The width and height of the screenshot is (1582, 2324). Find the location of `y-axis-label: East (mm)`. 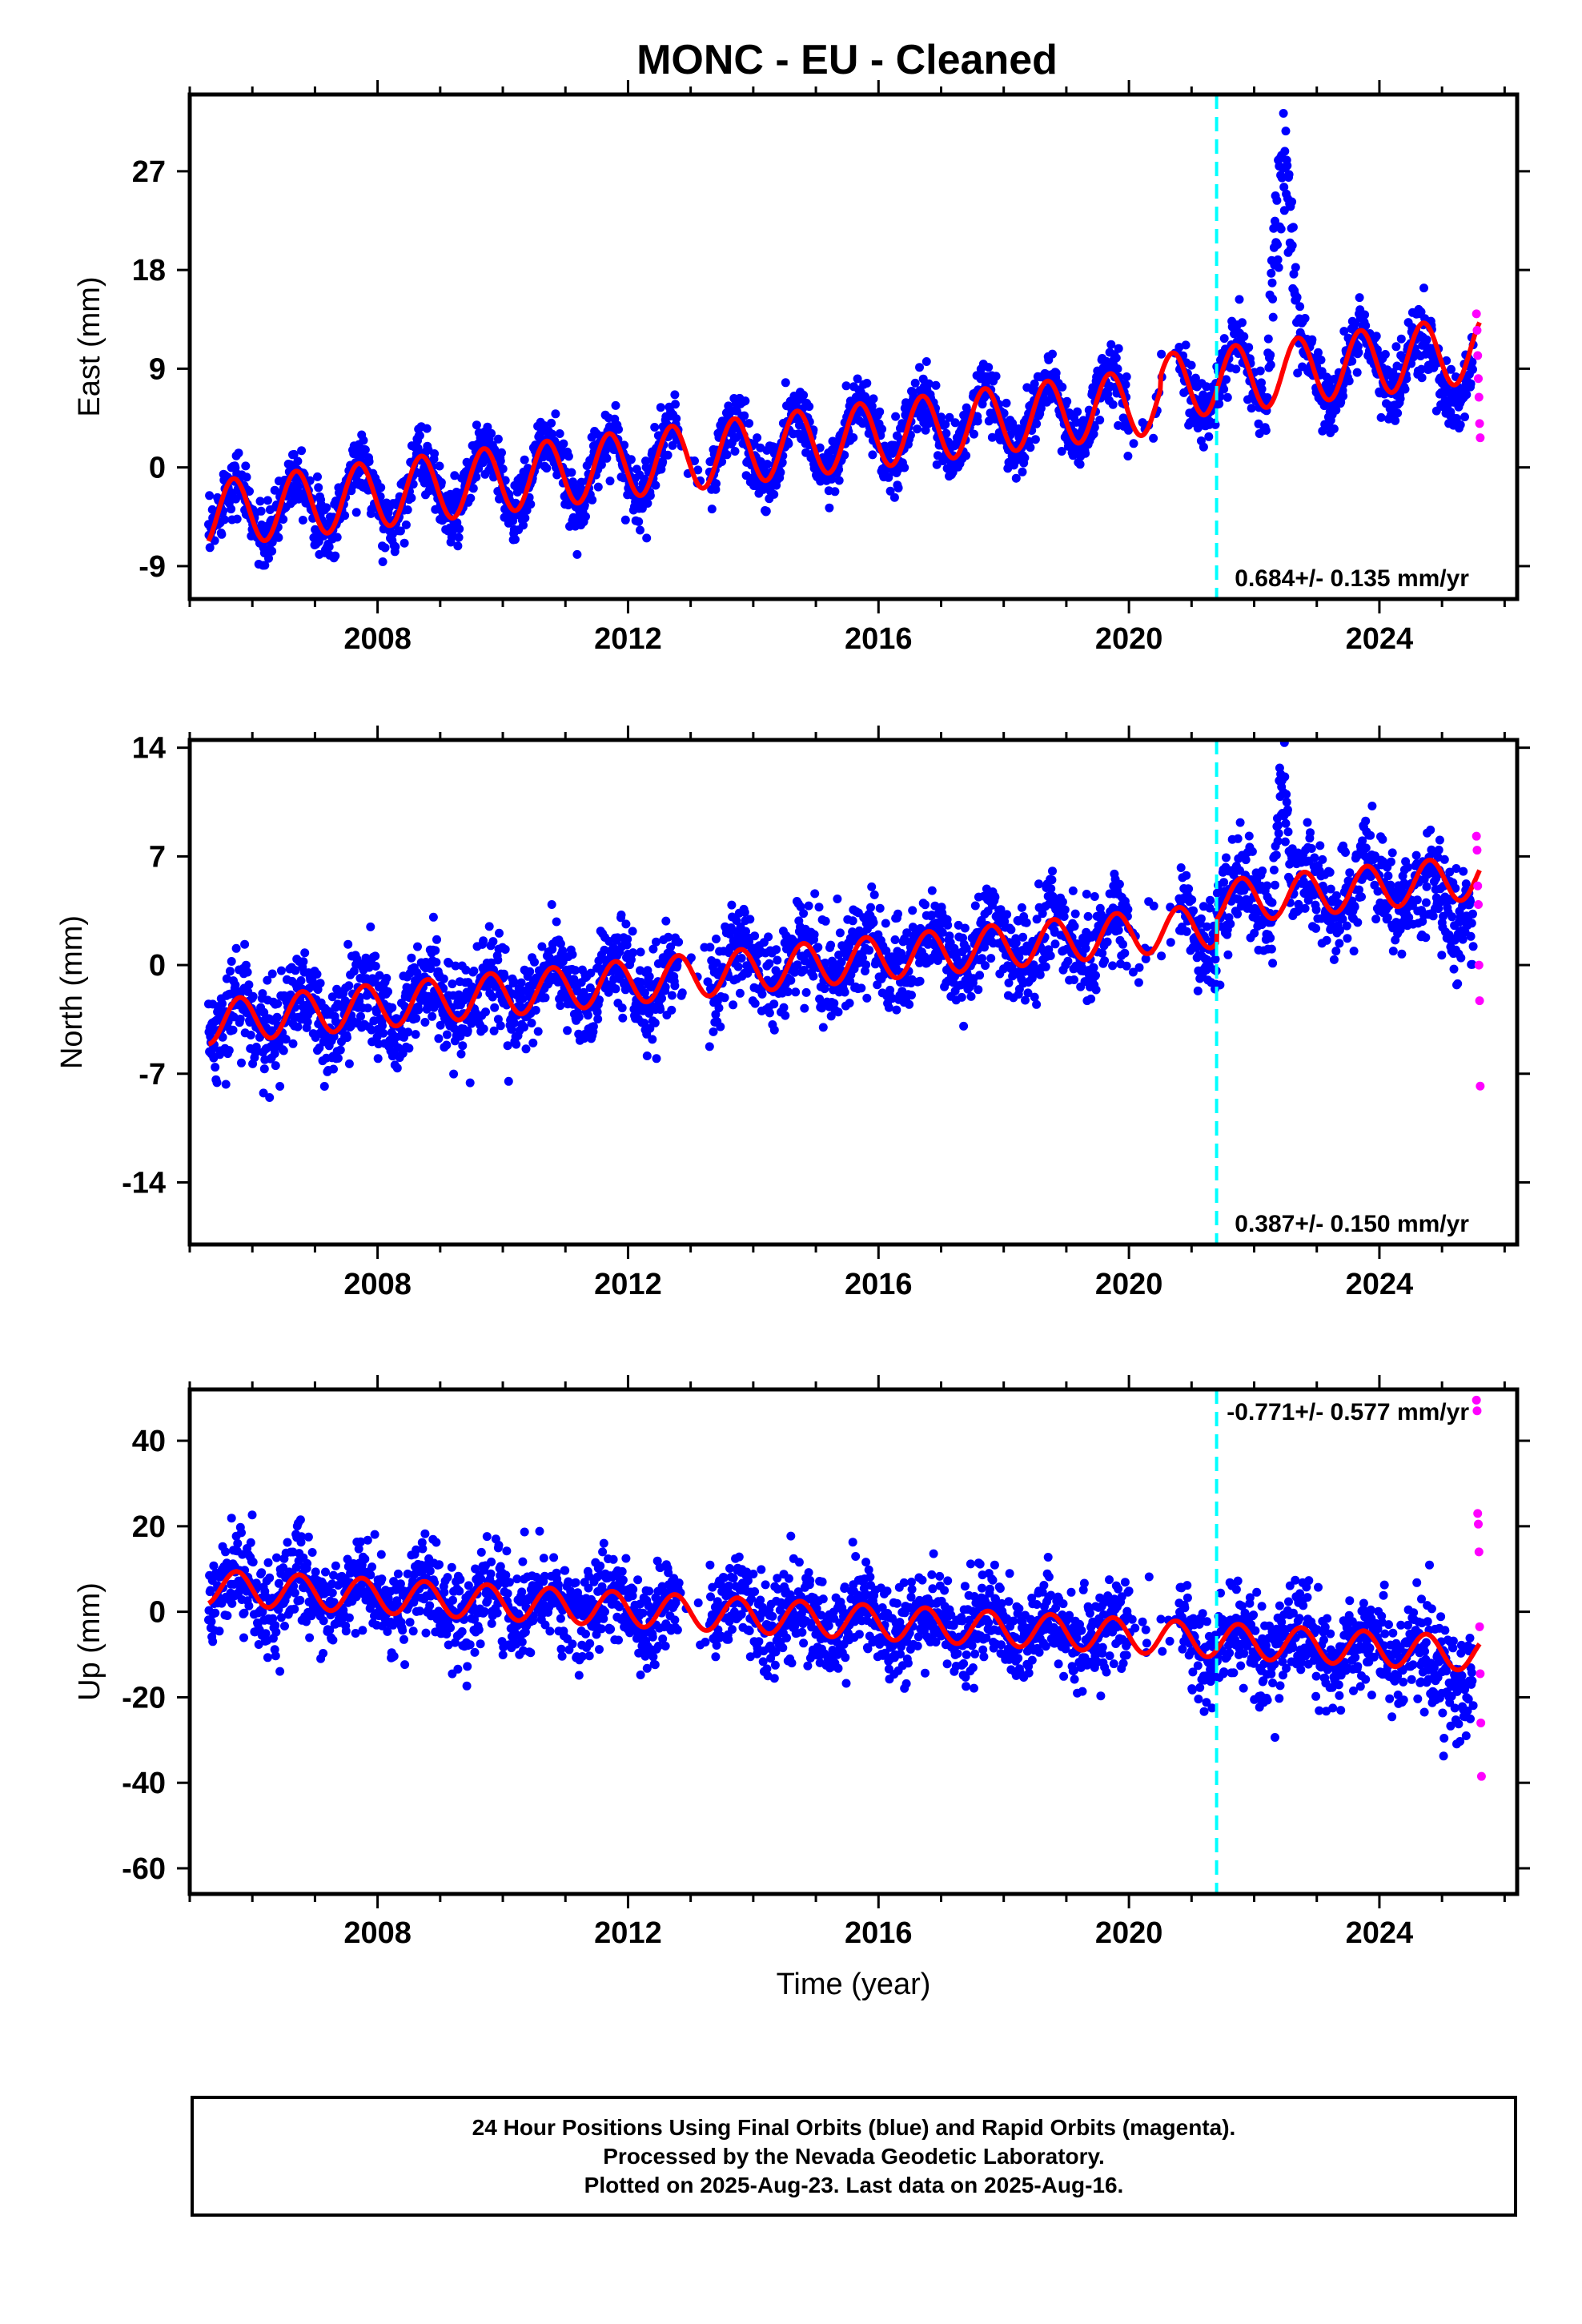

y-axis-label: East (mm) is located at coordinates (89, 346).